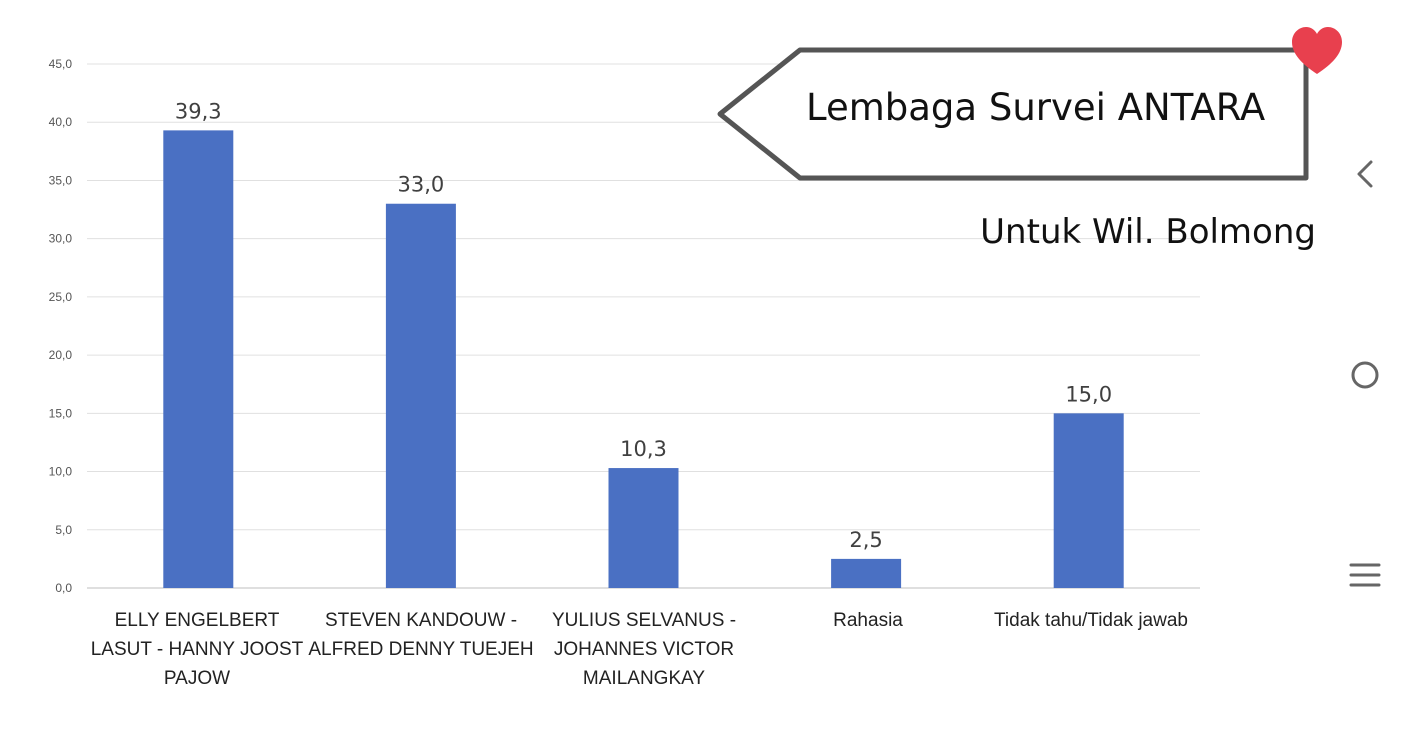 Image resolution: width=1410 pixels, height=730 pixels. Describe the element at coordinates (1148, 232) in the screenshot. I see `callout-subtitle: Untuk Wil. Bolmong` at that location.